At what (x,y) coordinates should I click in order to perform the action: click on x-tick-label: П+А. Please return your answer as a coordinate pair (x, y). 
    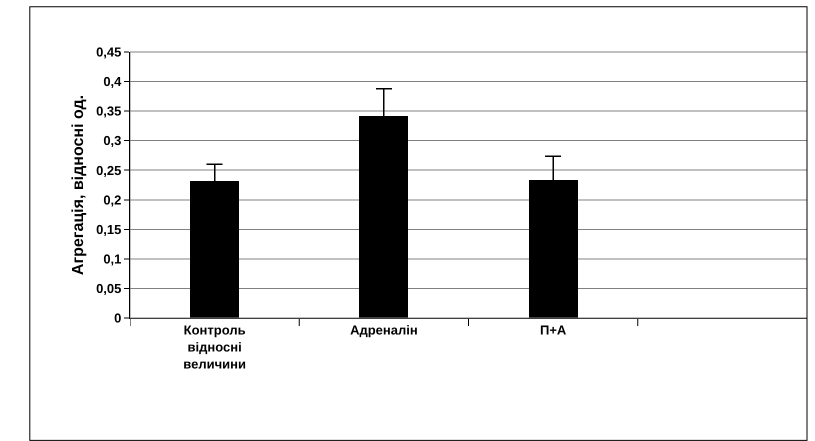
    Looking at the image, I should click on (553, 330).